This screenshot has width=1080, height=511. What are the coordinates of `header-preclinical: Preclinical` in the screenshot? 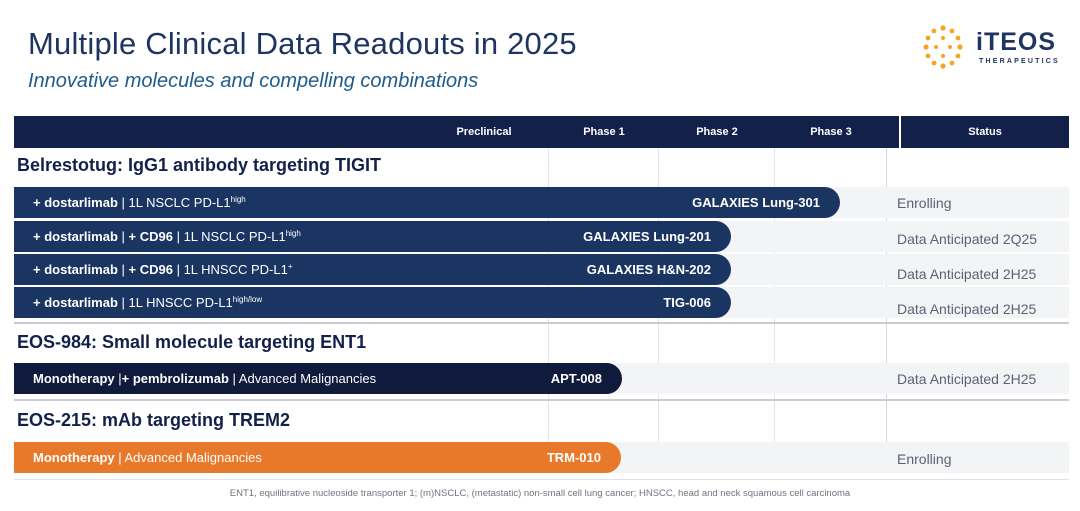 It's located at (484, 132).